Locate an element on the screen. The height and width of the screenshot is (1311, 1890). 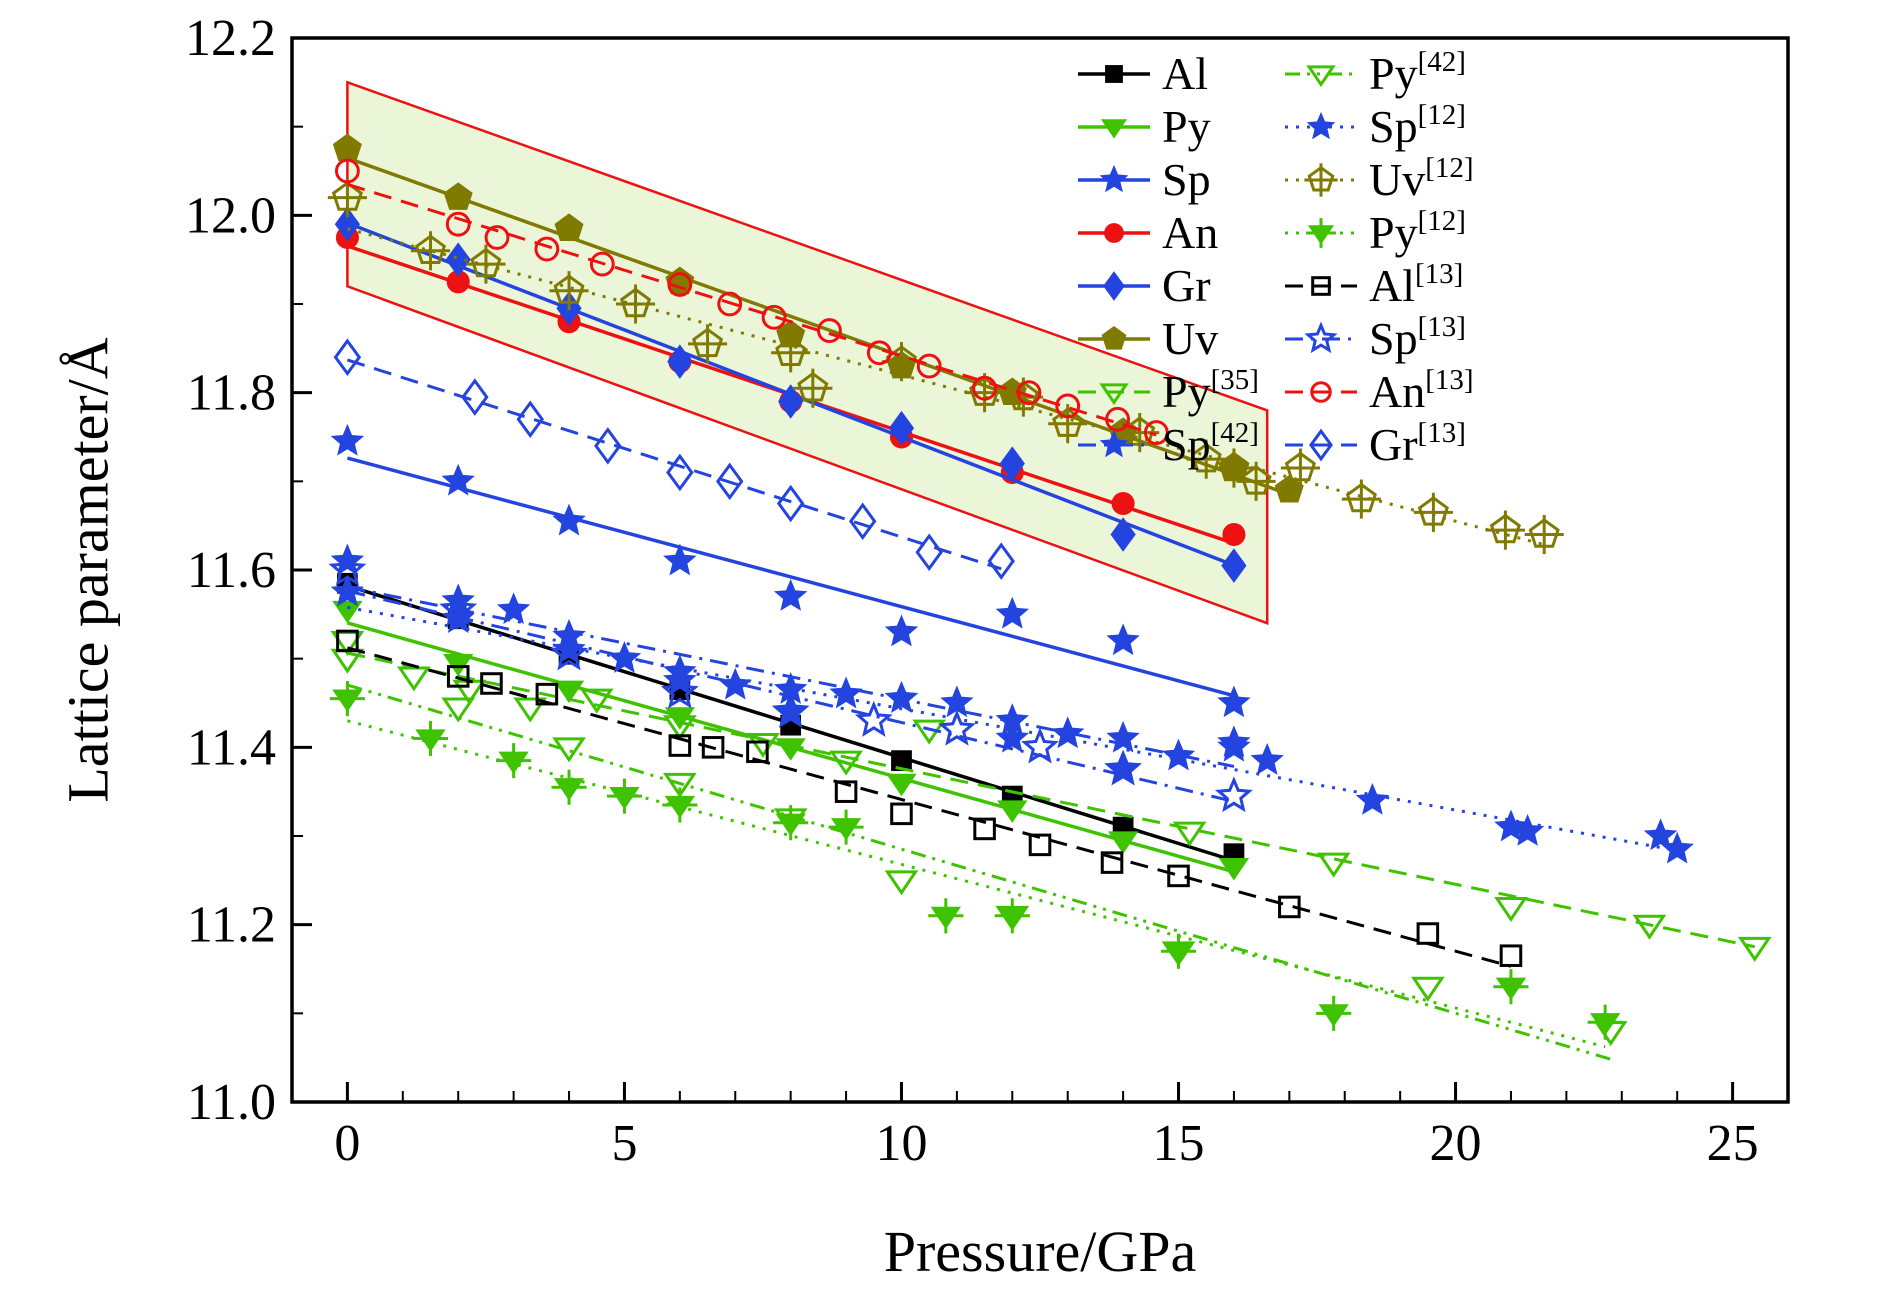
legend-entry-Al13: Al[13] is located at coordinates (1374, 284).